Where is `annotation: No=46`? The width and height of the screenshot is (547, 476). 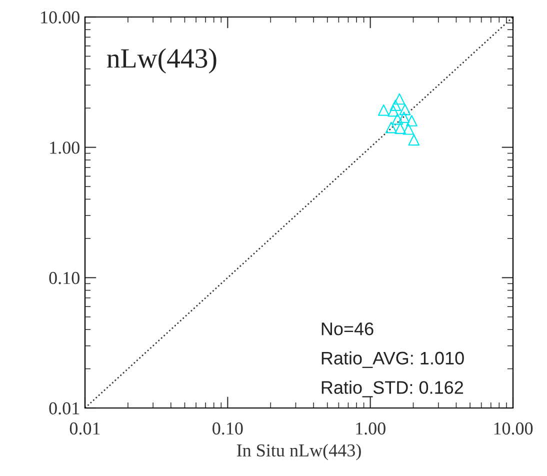
annotation: No=46 is located at coordinates (348, 329).